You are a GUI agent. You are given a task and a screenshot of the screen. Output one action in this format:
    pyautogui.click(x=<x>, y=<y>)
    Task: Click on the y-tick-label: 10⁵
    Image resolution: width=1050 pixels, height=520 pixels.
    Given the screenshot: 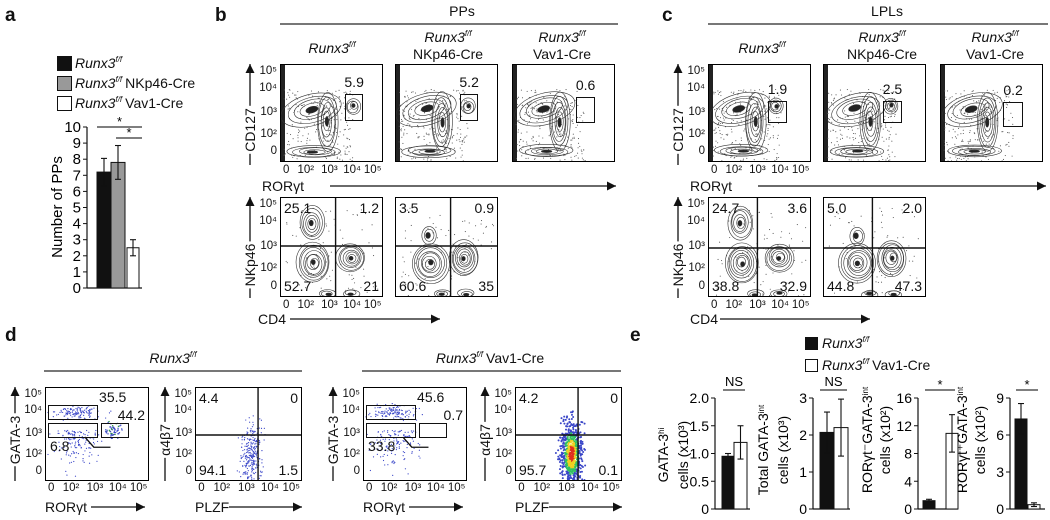 What is the action you would take?
    pyautogui.click(x=268, y=70)
    